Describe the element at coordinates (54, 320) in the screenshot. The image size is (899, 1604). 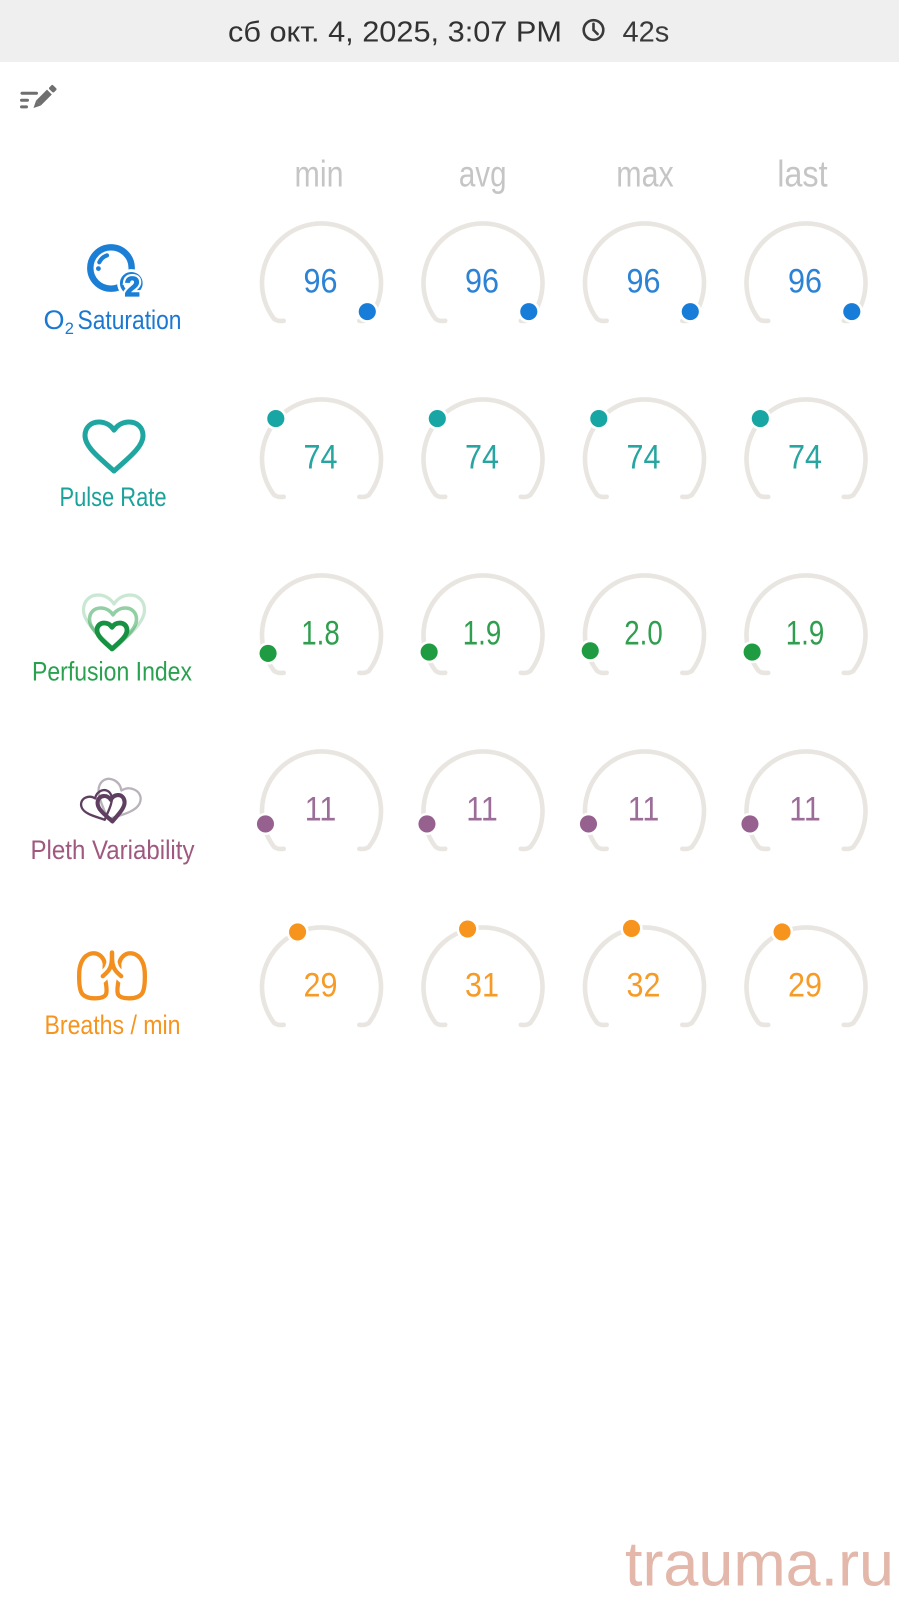
I see `svg-text: O` at that location.